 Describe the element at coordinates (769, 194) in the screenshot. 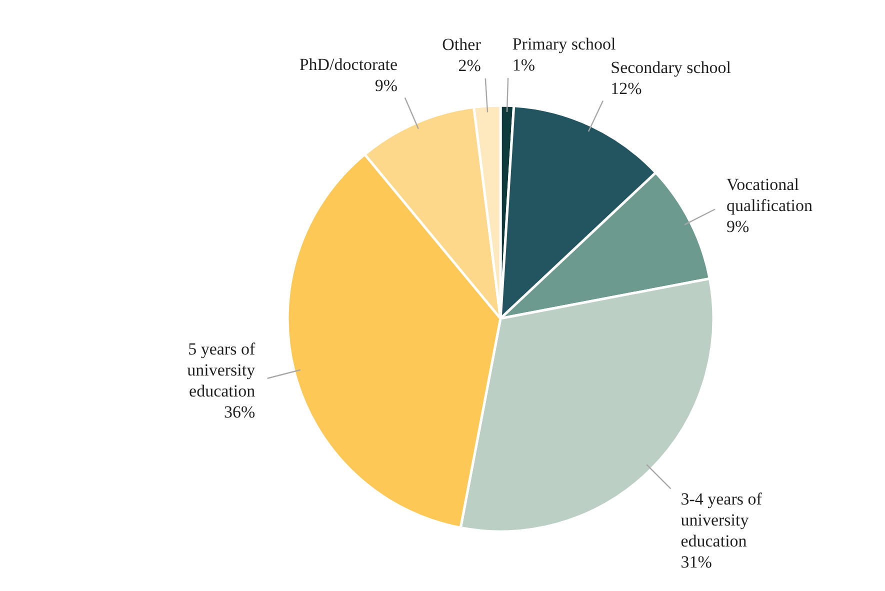

I see `slice-label: Vocational qualification` at that location.